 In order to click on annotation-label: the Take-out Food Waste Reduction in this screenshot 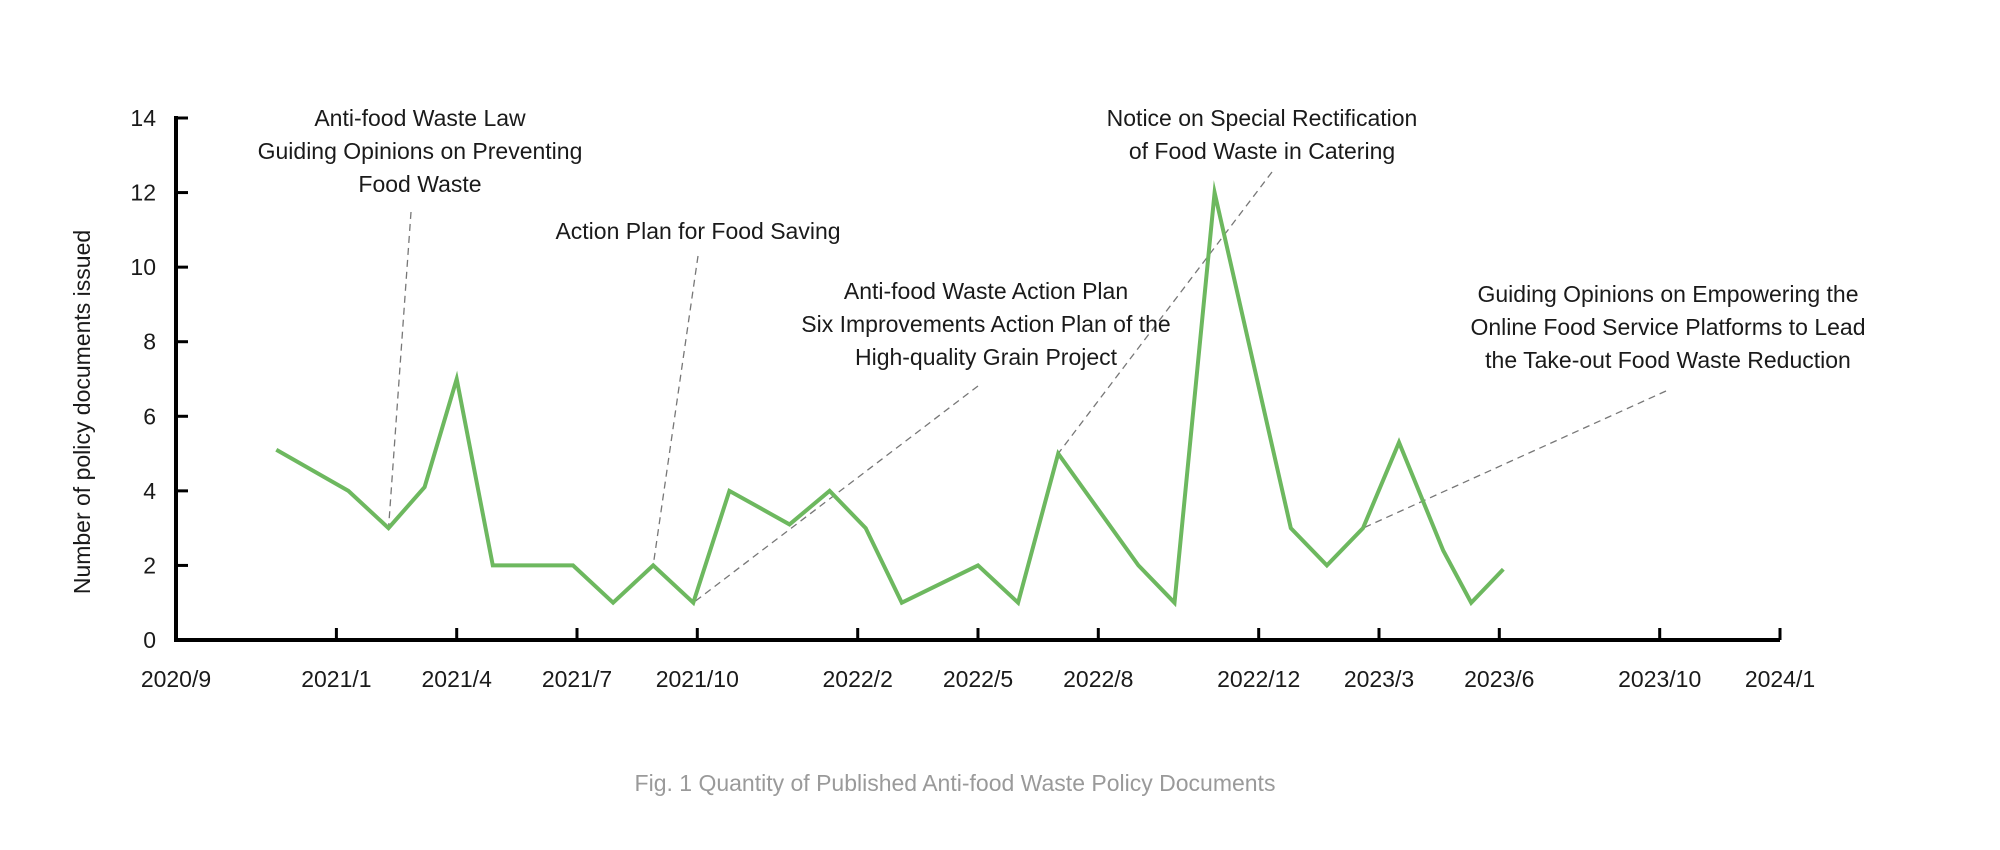, I will do `click(1668, 360)`.